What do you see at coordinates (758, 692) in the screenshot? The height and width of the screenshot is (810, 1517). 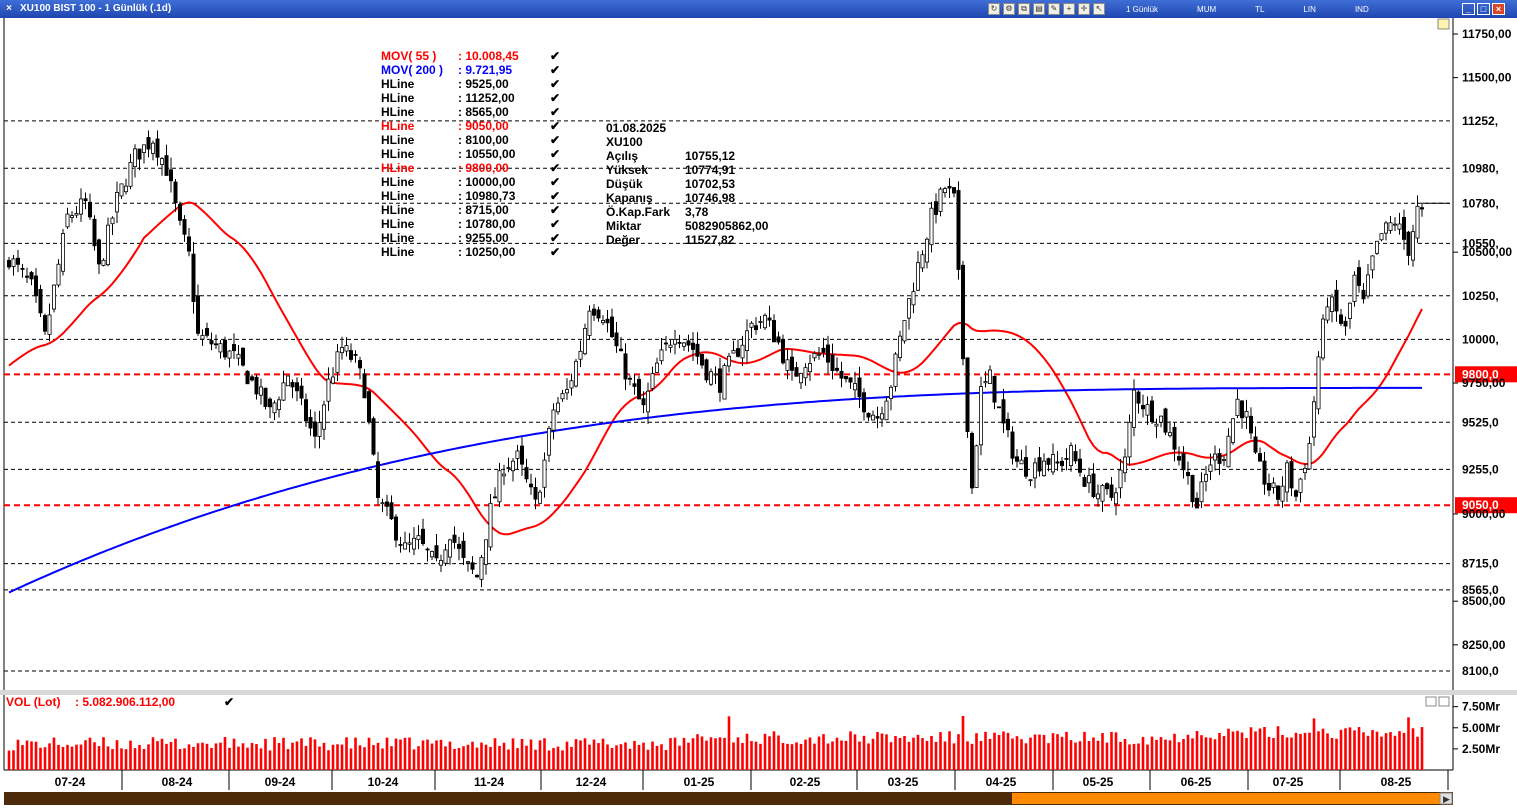 I see `pane-splitter` at bounding box center [758, 692].